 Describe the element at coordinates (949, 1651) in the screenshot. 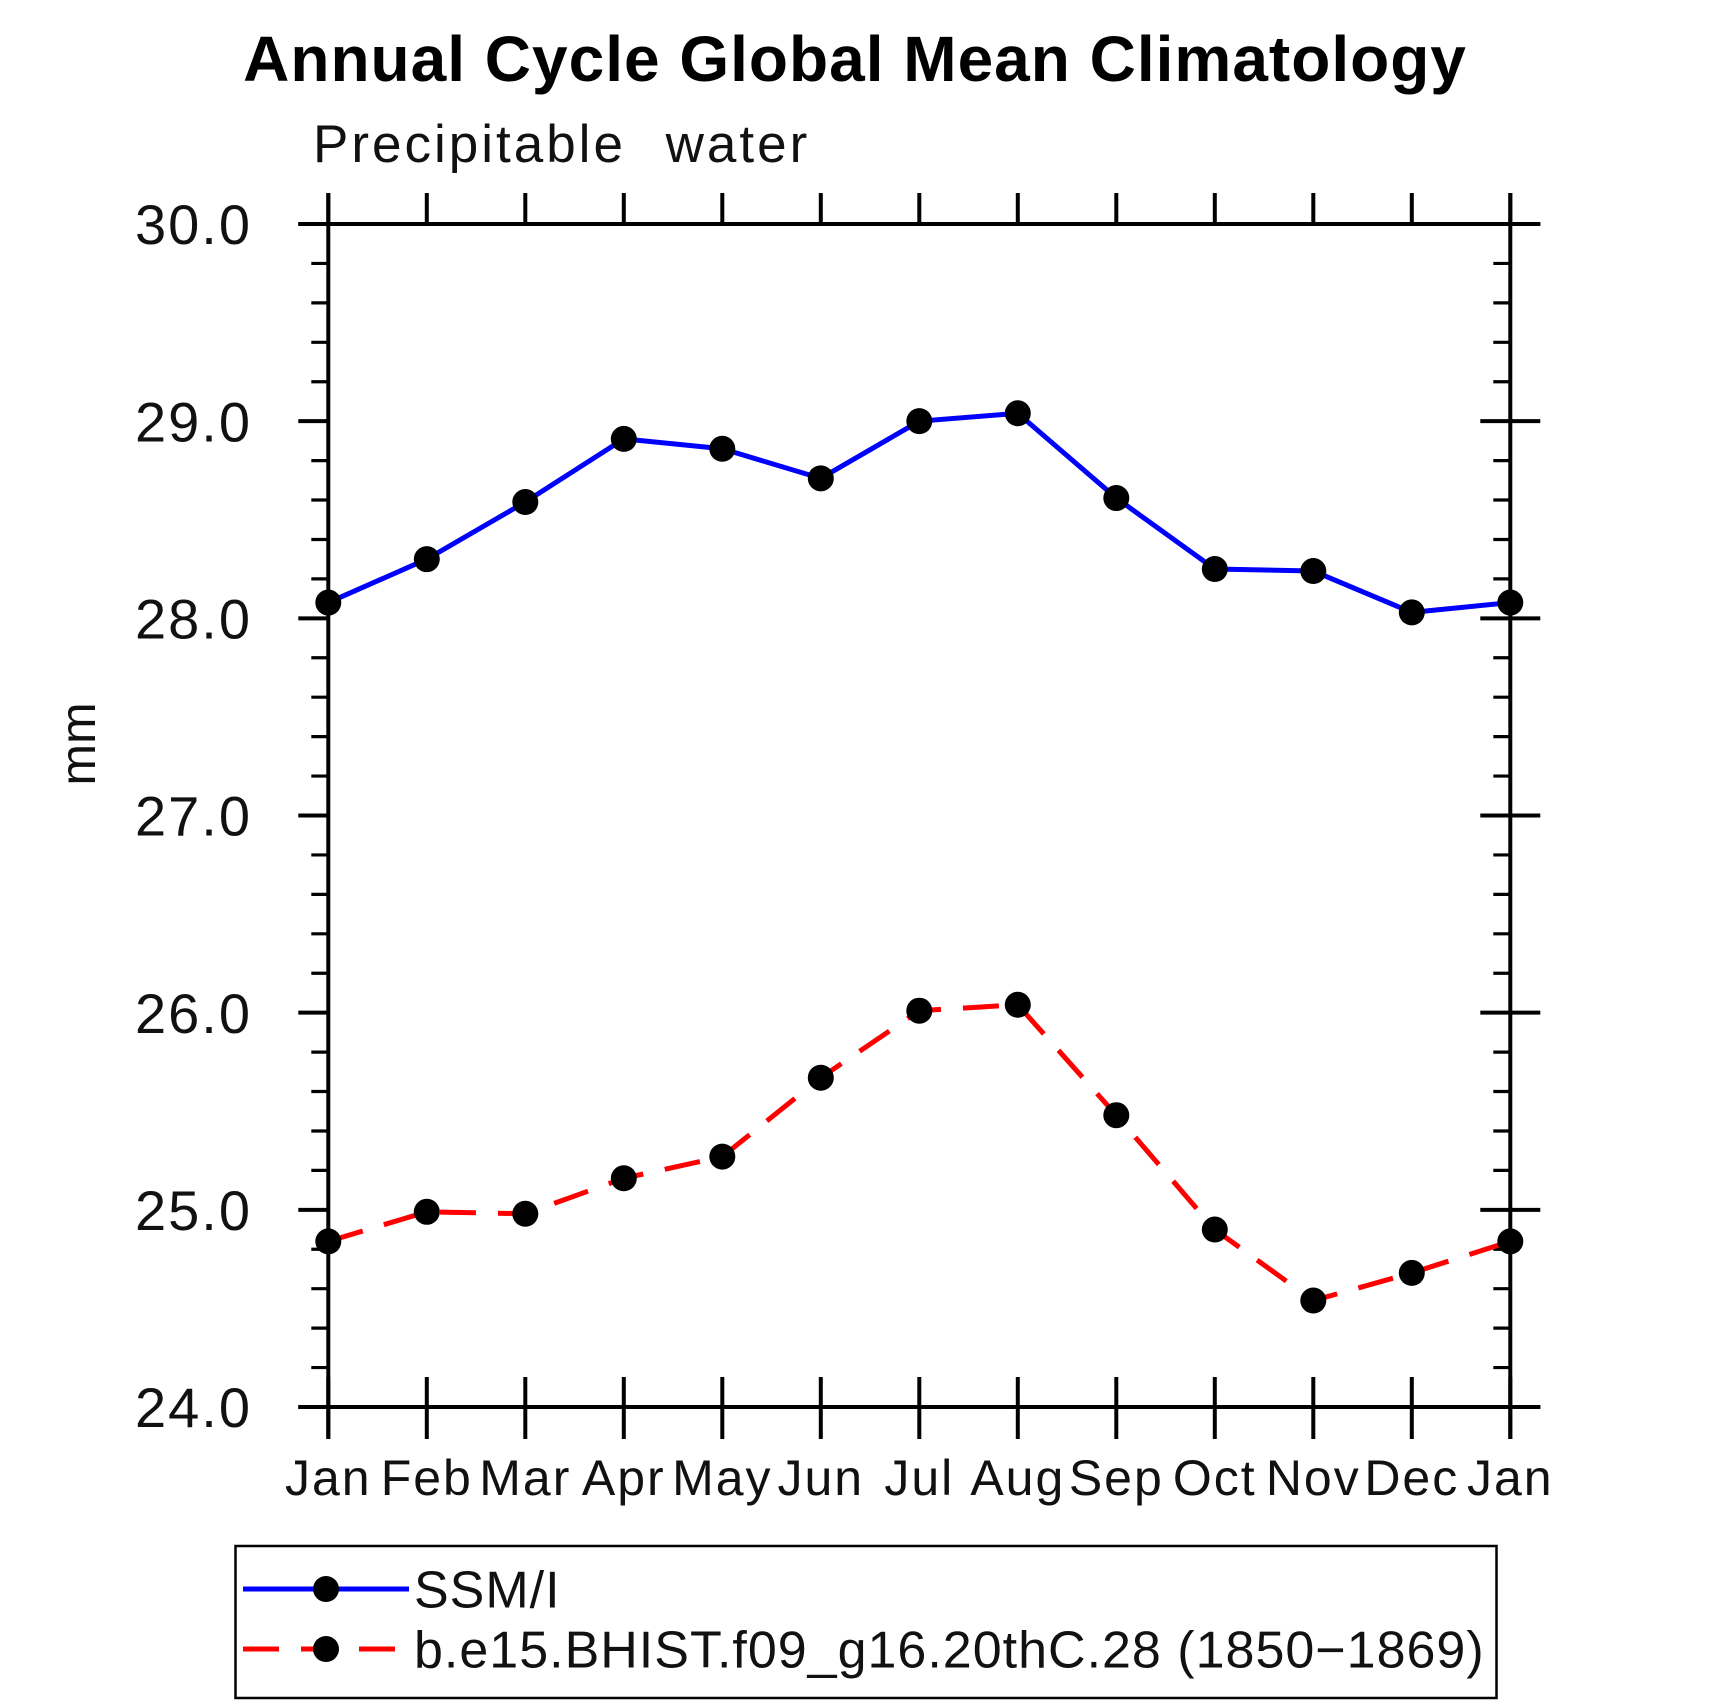

I see `legend-label-model: b.e15.BHIST.f09_g16.20thC.28 (1850−1869)` at that location.